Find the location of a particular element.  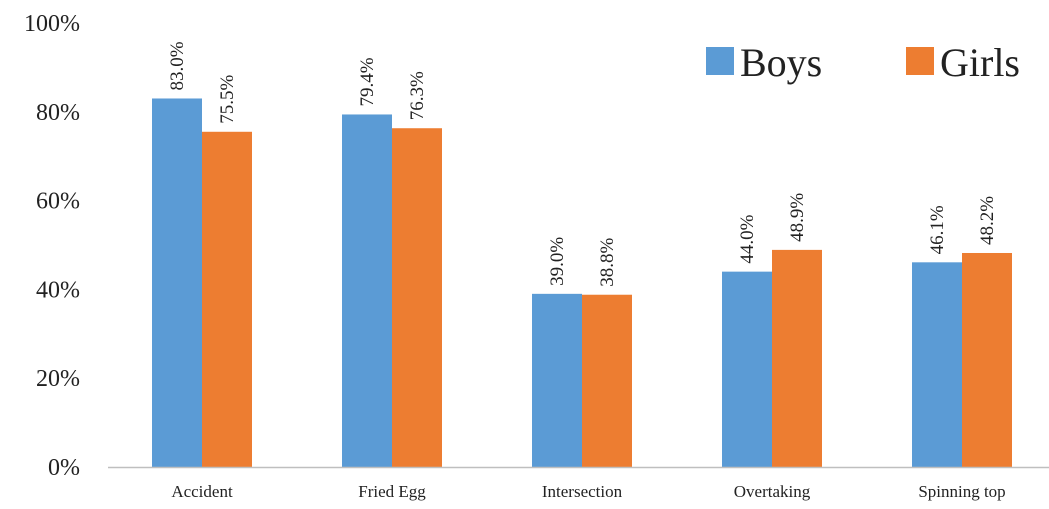

y-axis: 0% 20% 40% 60% 80% 100% is located at coordinates (52, 246).